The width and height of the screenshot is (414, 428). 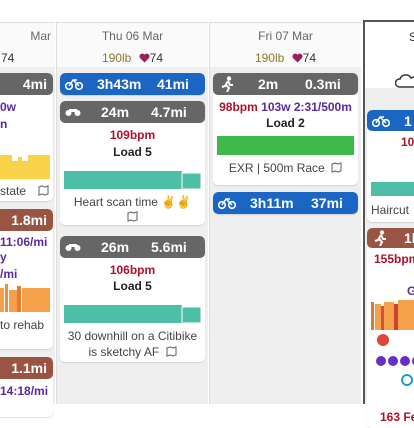 I want to click on stat: 1h, so click(x=409, y=238).